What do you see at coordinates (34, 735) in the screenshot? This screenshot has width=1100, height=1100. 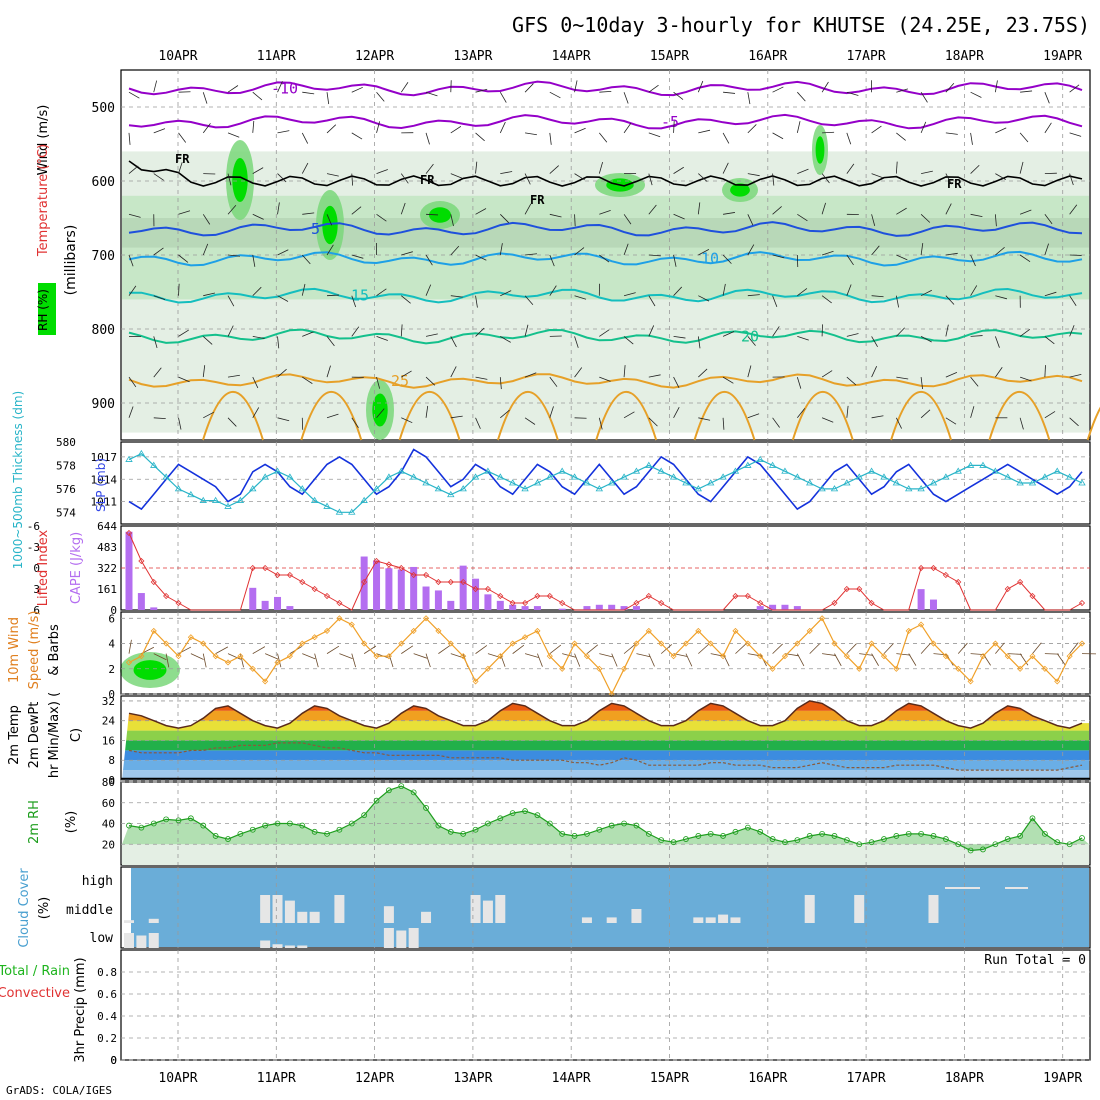 I see `label-2m-dewpt: 2m DewPt` at bounding box center [34, 735].